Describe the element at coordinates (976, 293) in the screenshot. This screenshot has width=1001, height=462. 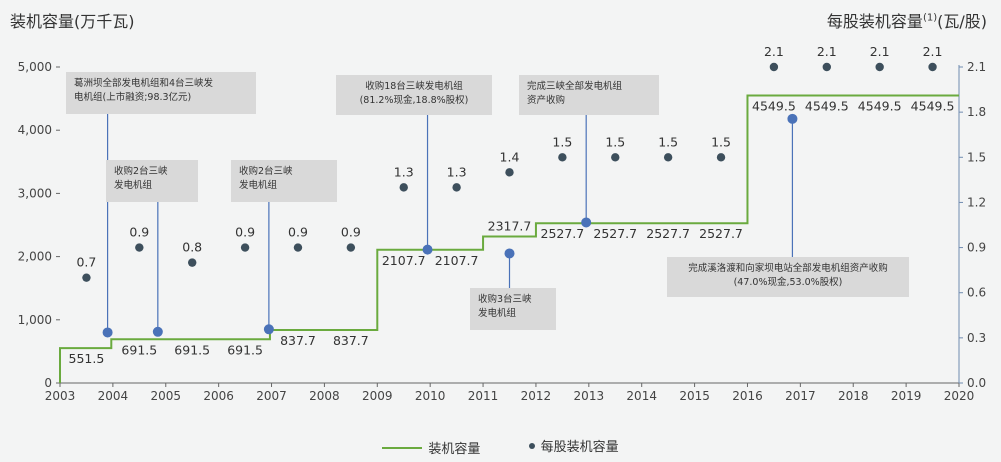
I see `right-y-tick-label: 0.6` at that location.